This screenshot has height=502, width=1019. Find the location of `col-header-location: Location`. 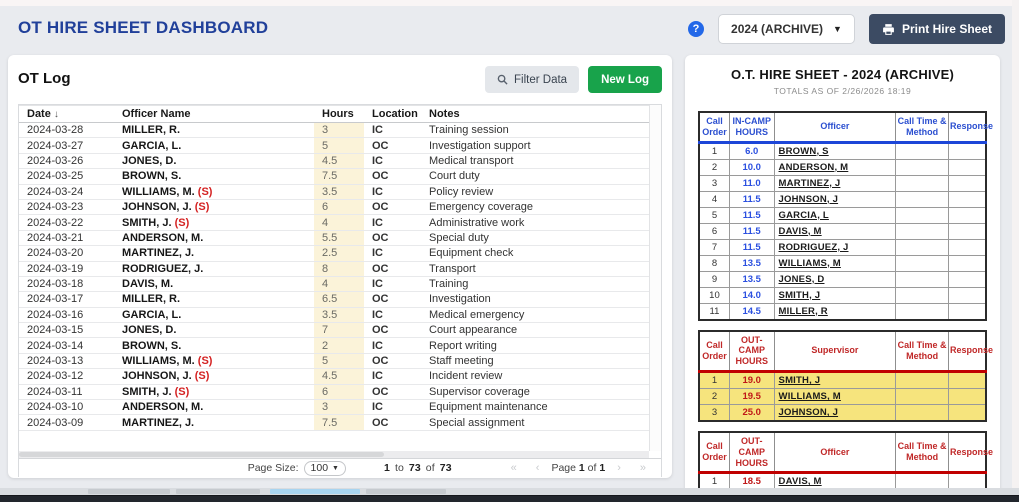

col-header-location: Location is located at coordinates (392, 114).